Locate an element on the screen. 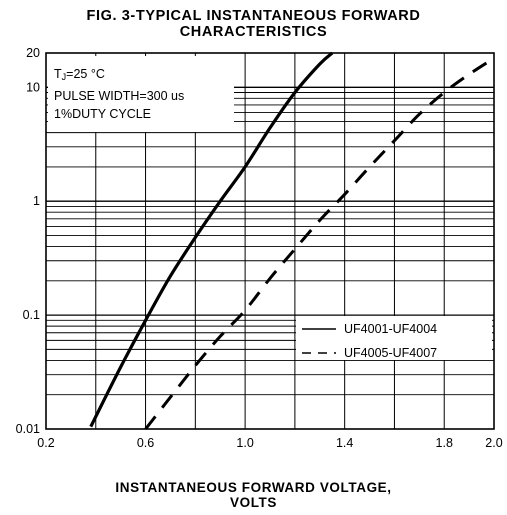 The image size is (507, 515). legend-entry: UF4005-UF4007 is located at coordinates (390, 353).